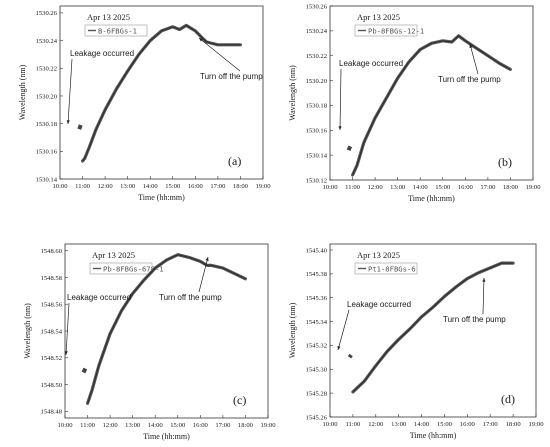 The width and height of the screenshot is (550, 447). I want to click on y-tick-label: 1545.26, so click(317, 417).